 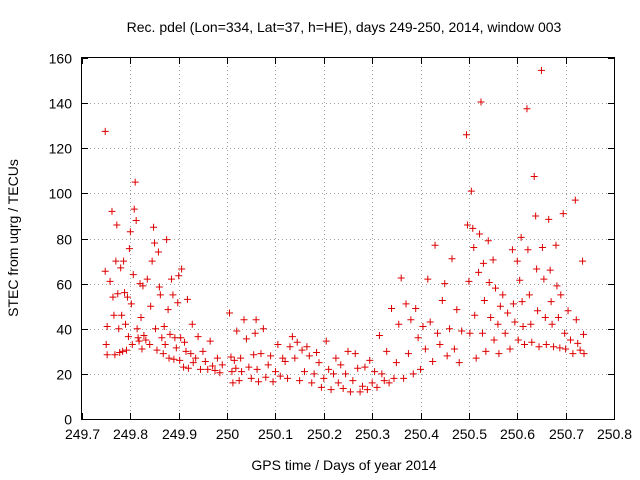 What do you see at coordinates (64, 240) in the screenshot?
I see `y-tick-label: 80` at bounding box center [64, 240].